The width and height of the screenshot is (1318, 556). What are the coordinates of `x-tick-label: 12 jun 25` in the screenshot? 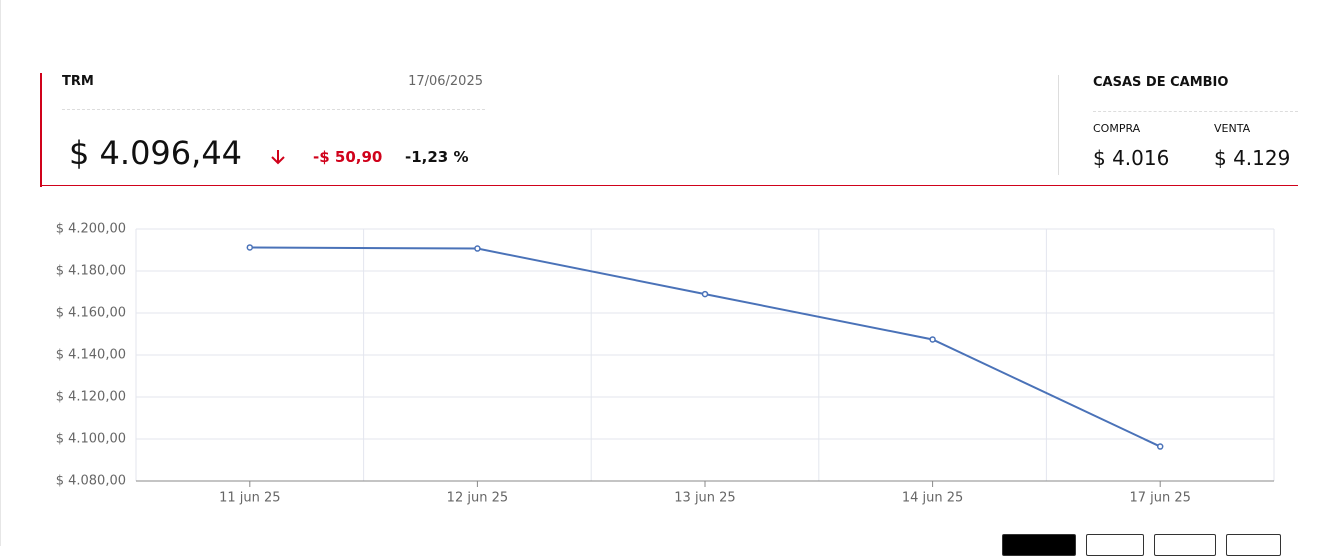 It's located at (477, 498).